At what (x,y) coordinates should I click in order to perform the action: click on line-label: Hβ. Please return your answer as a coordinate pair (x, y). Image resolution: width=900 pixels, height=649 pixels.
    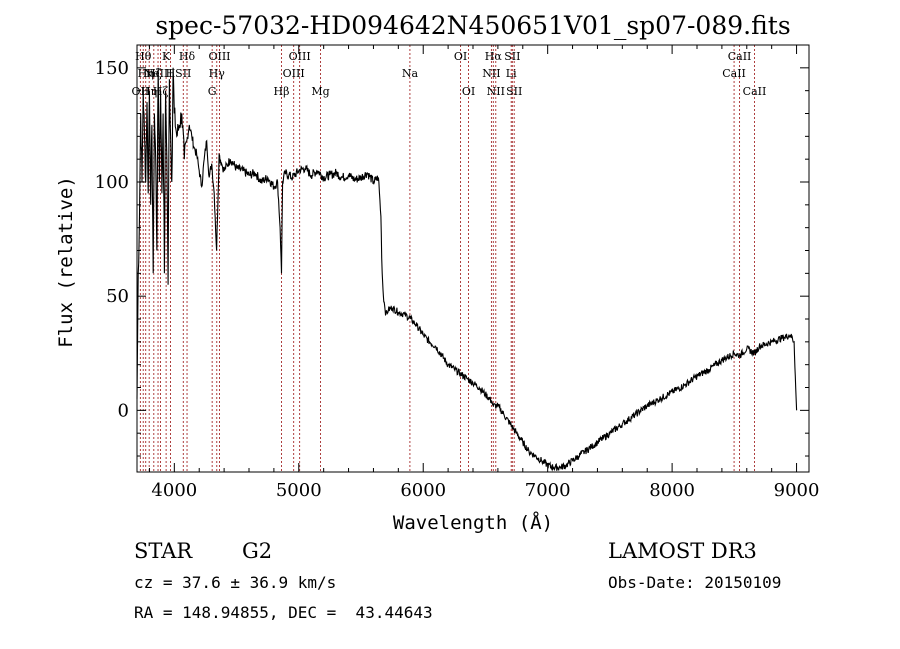
    Looking at the image, I should click on (282, 91).